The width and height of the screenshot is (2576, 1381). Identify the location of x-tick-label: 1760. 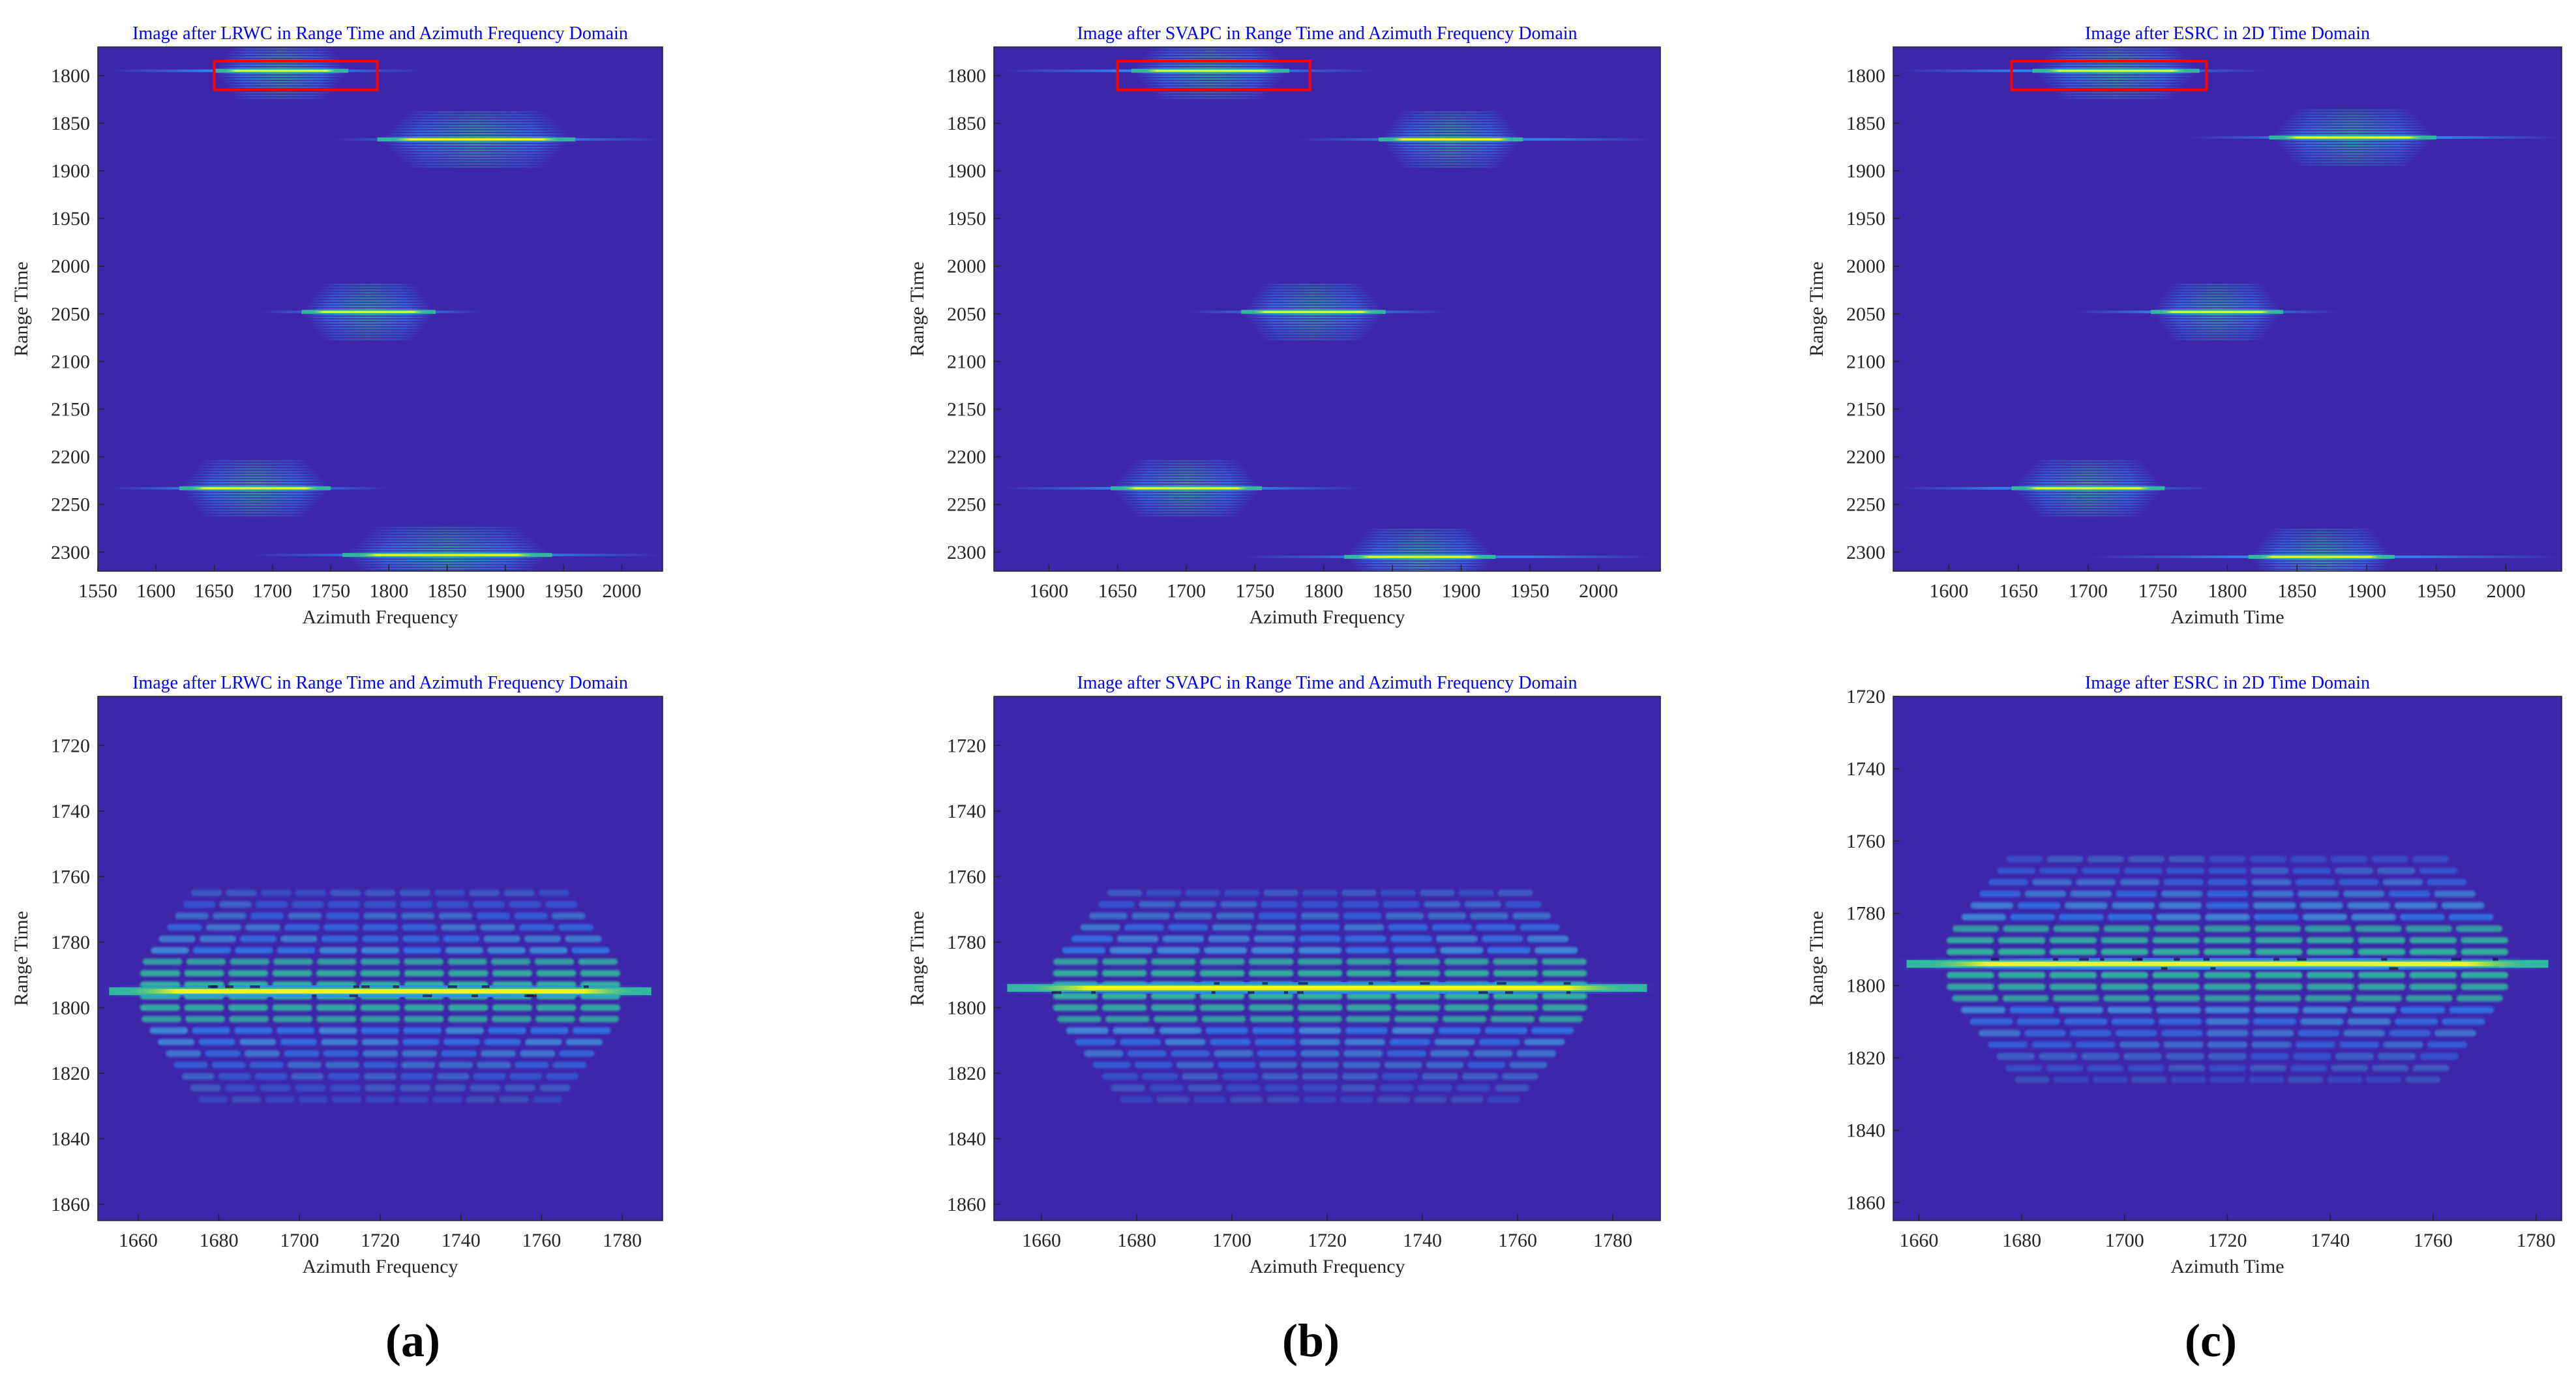
(2433, 1240).